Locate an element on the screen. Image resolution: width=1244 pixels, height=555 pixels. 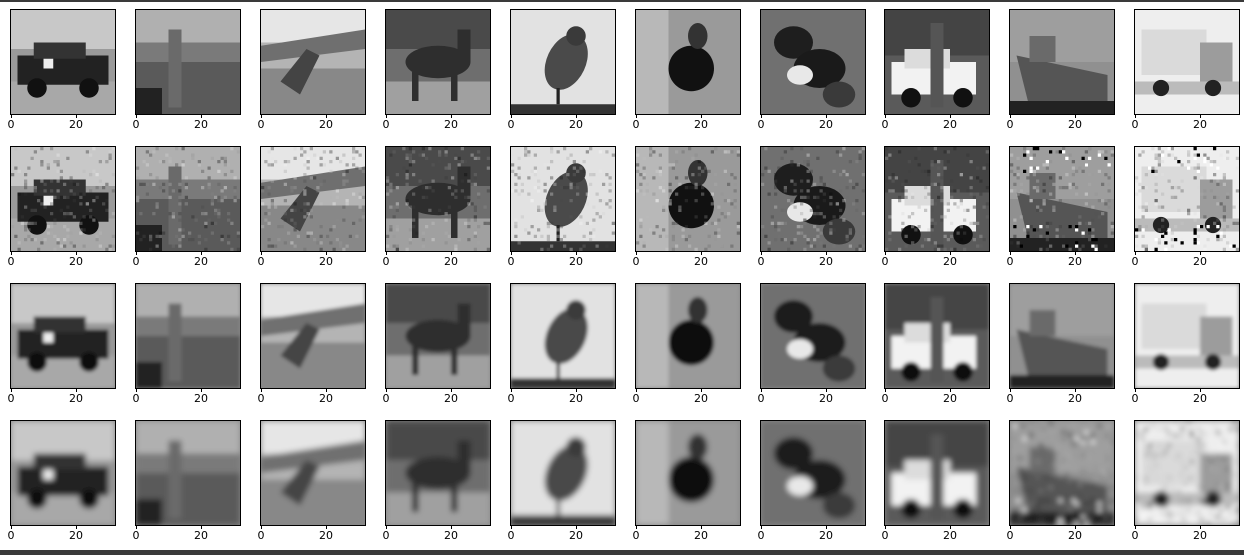
subplot-airplane: 0 20 is located at coordinates (313, 345).